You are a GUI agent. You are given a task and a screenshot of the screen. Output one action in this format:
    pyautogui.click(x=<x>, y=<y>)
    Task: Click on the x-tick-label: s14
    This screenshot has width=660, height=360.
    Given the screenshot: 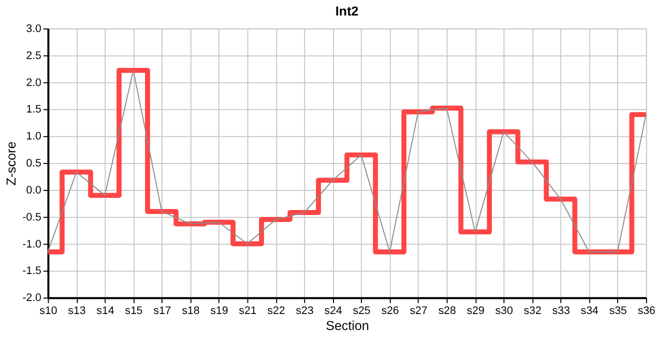 What is the action you would take?
    pyautogui.click(x=105, y=311)
    